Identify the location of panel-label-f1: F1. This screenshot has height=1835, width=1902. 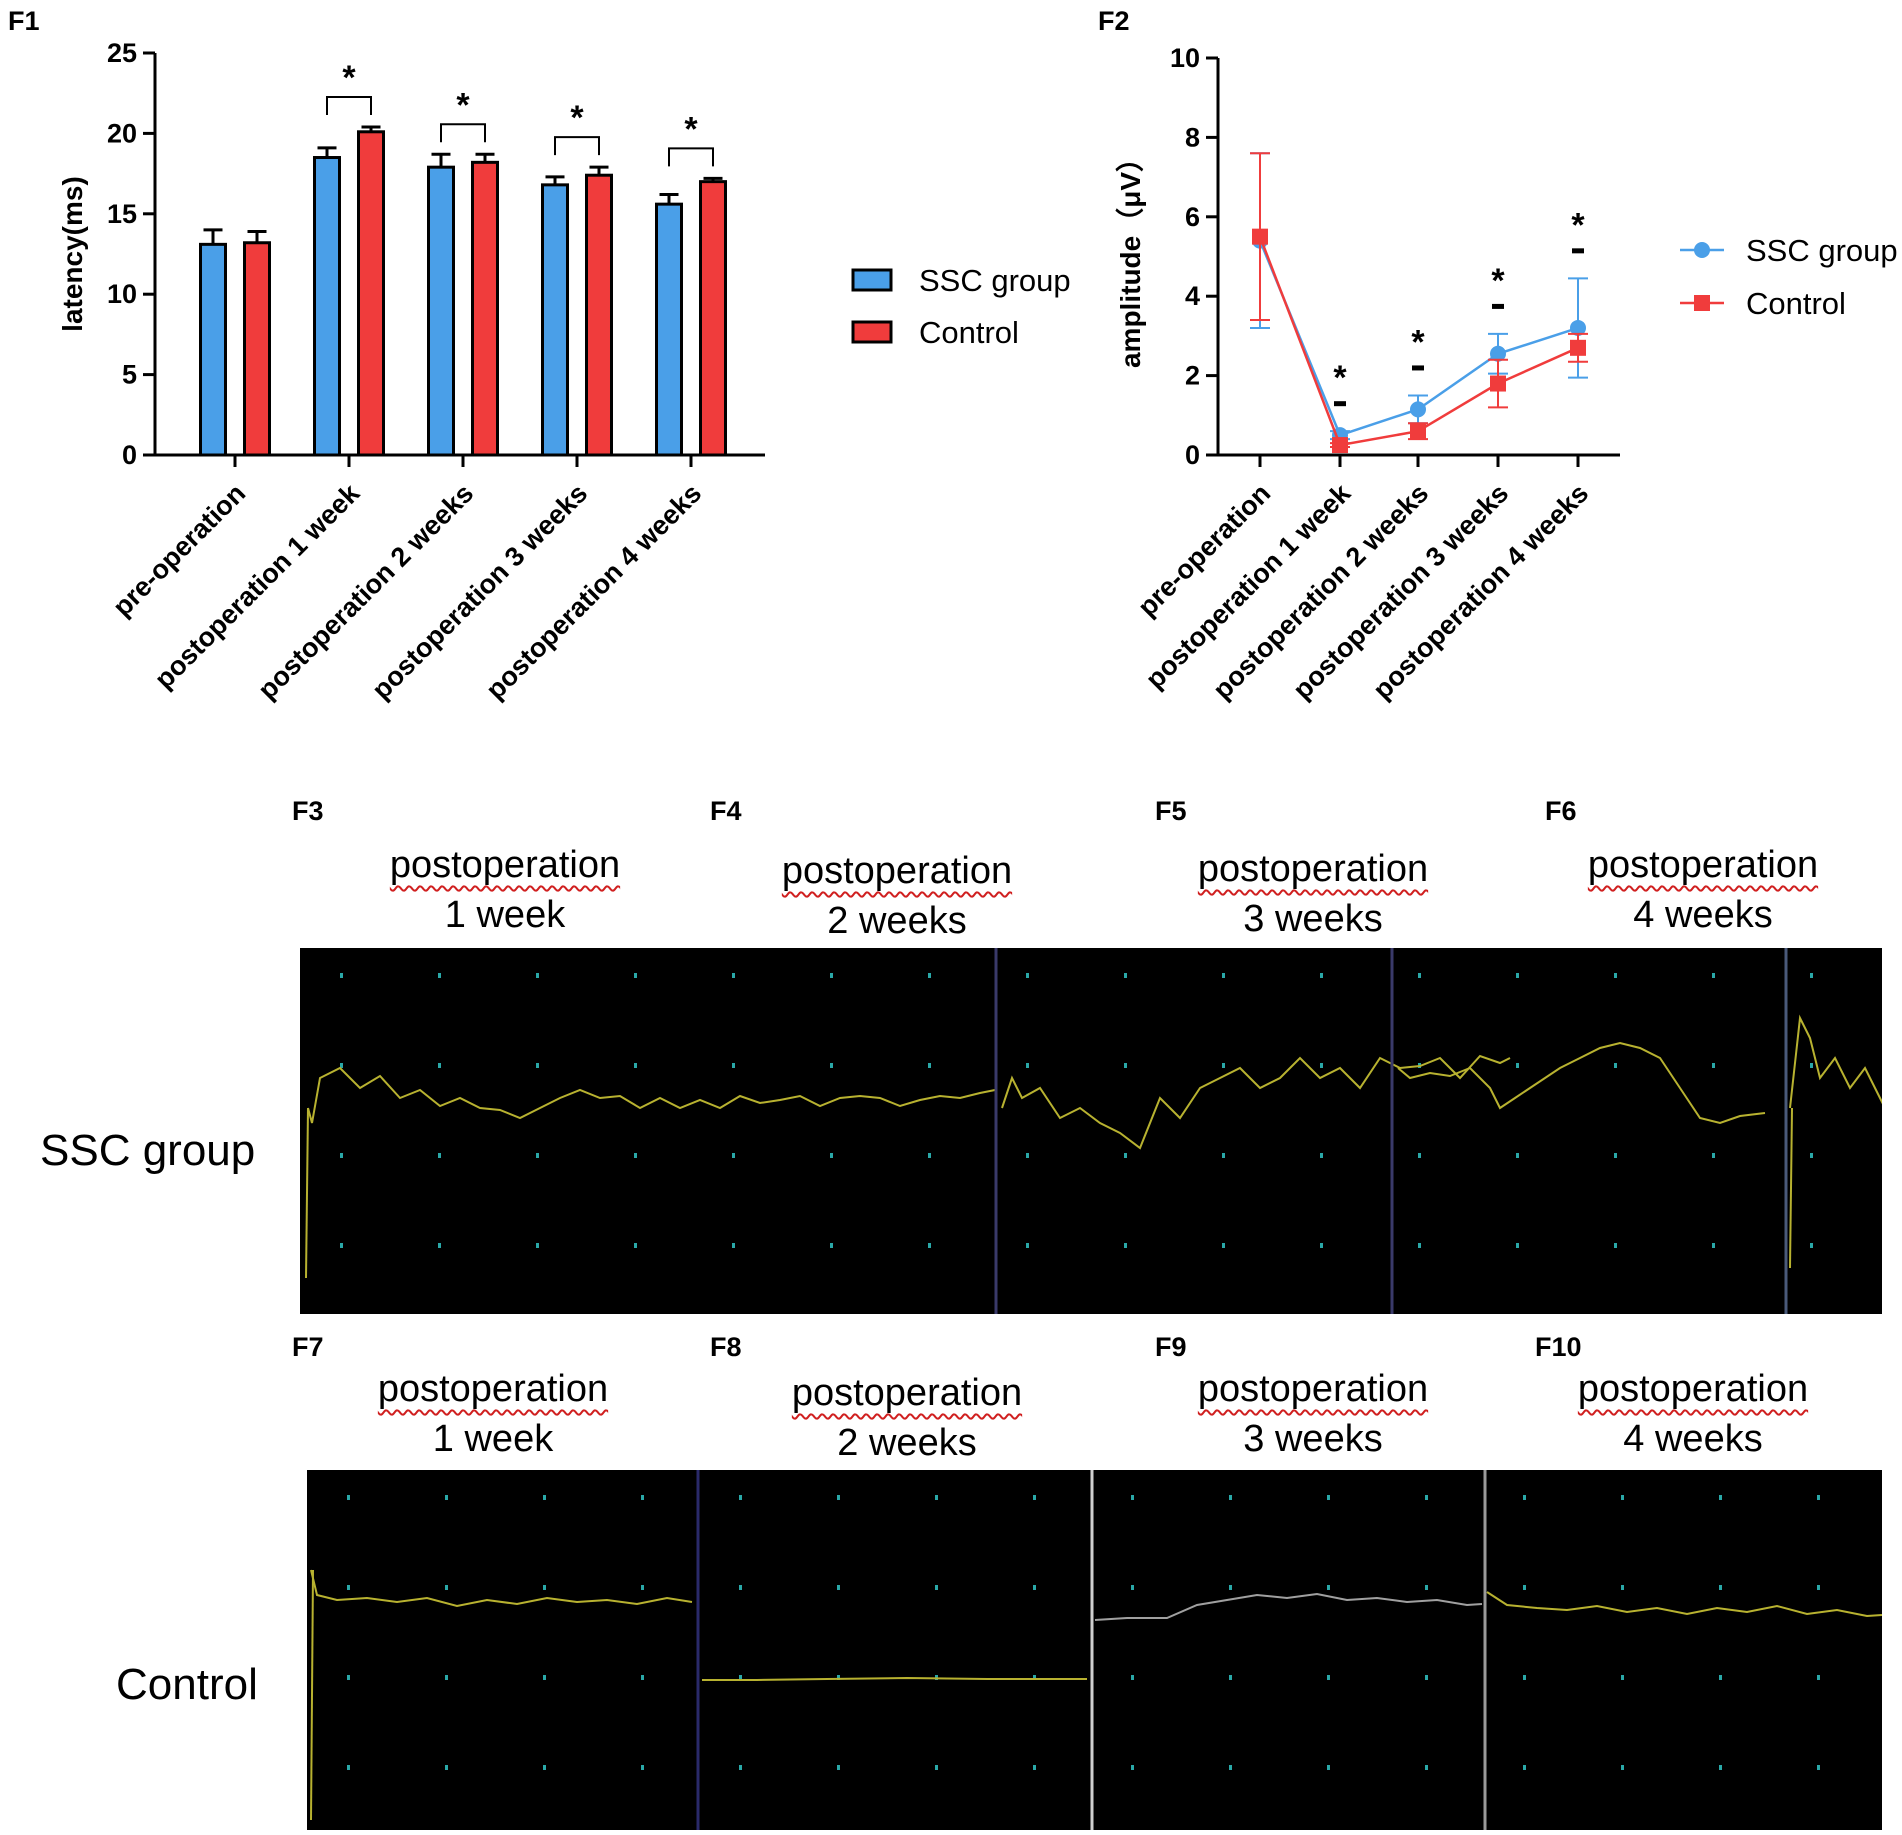
(24, 21).